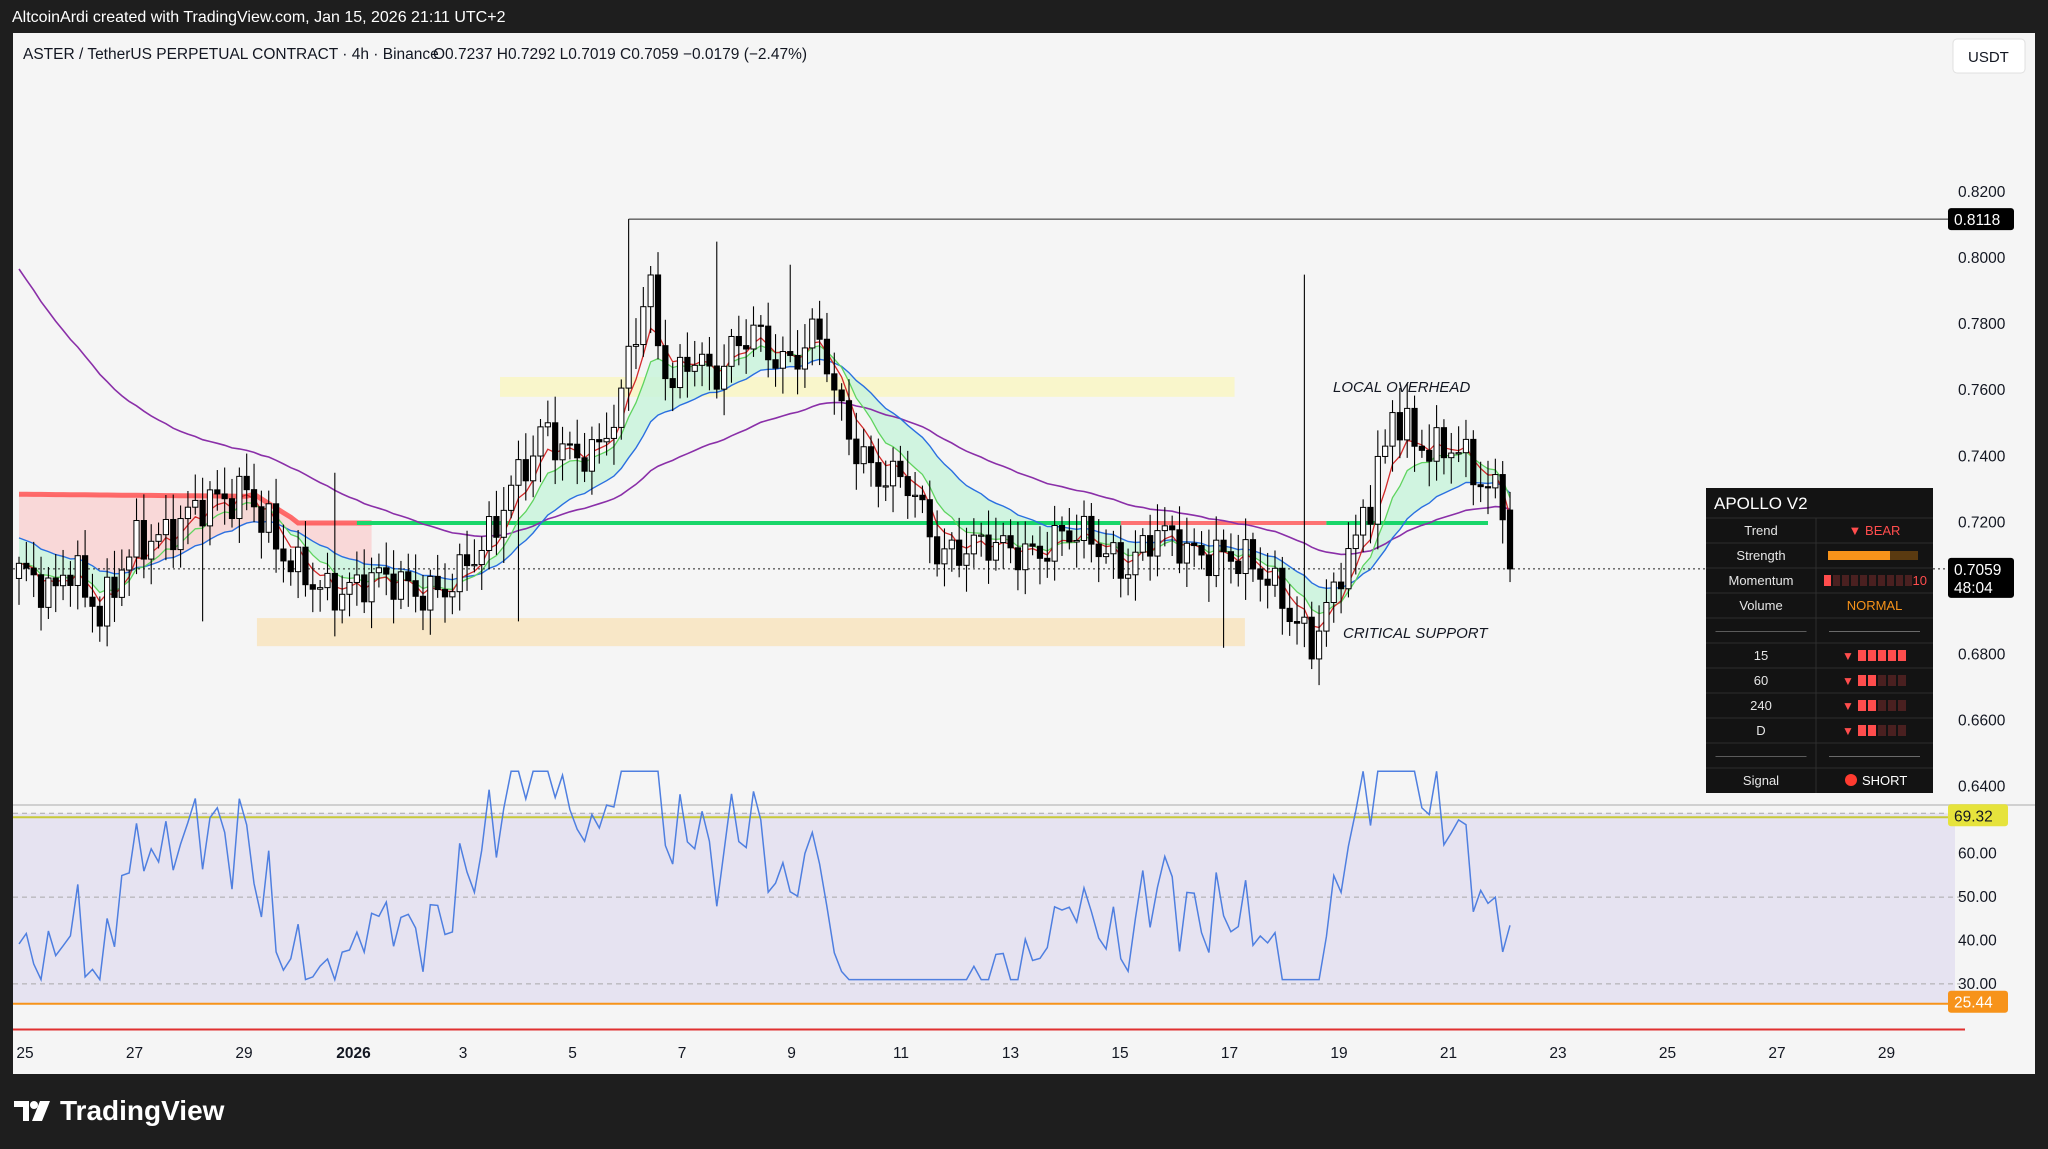 This screenshot has width=2048, height=1149. I want to click on tradingview-logo: TradingView, so click(119, 1111).